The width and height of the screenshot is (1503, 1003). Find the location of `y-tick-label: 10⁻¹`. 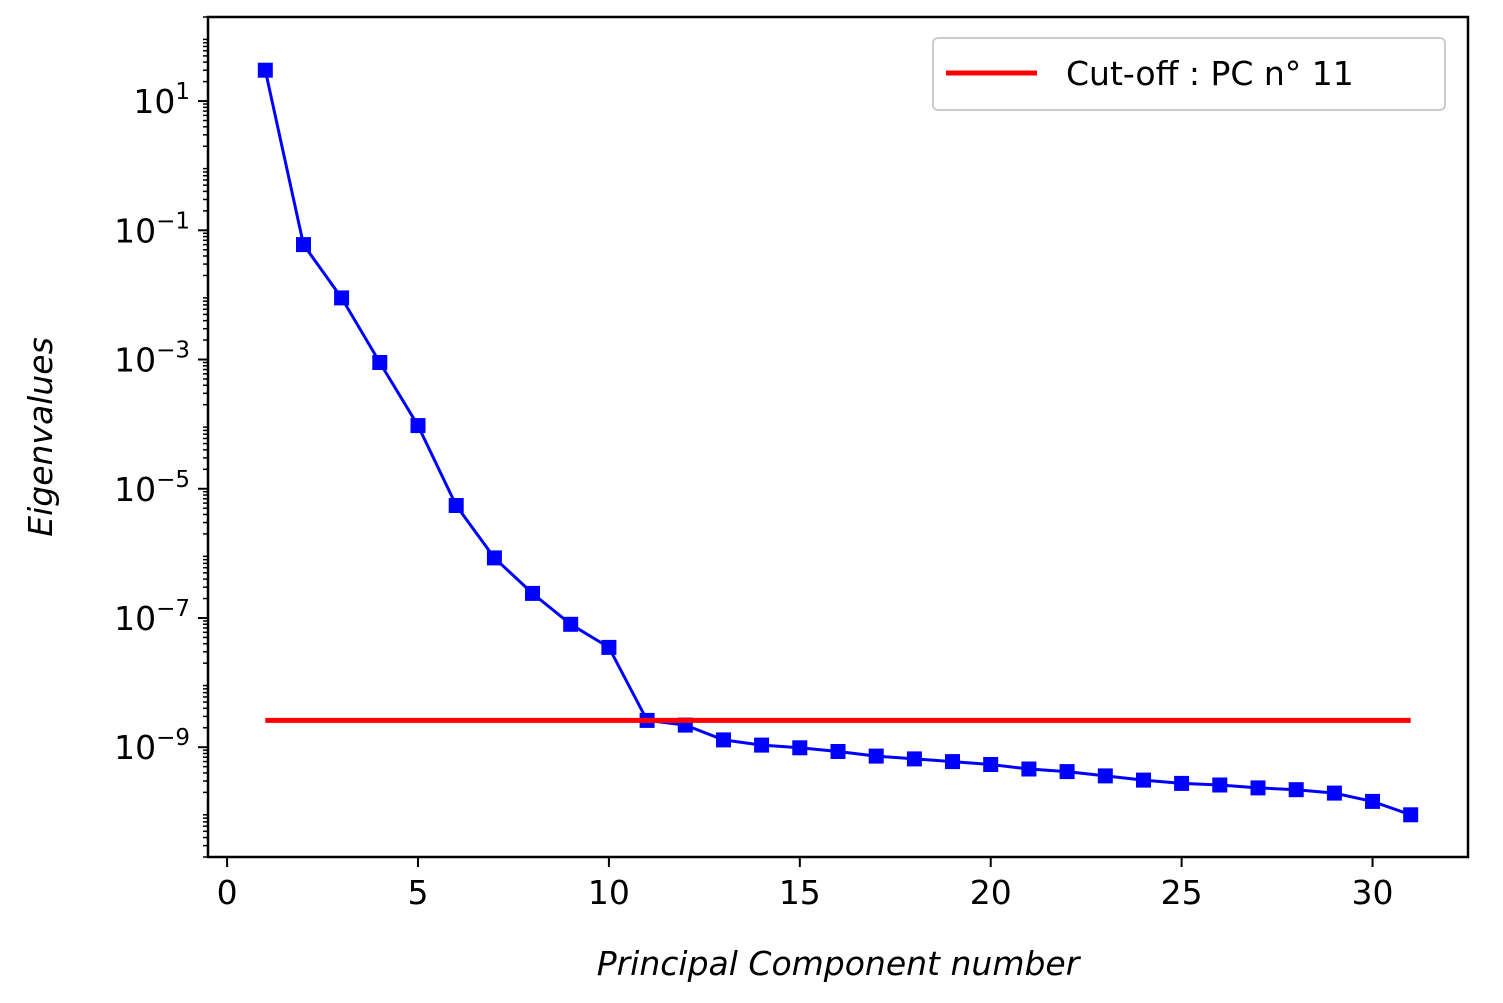

y-tick-label: 10⁻¹ is located at coordinates (152, 229).